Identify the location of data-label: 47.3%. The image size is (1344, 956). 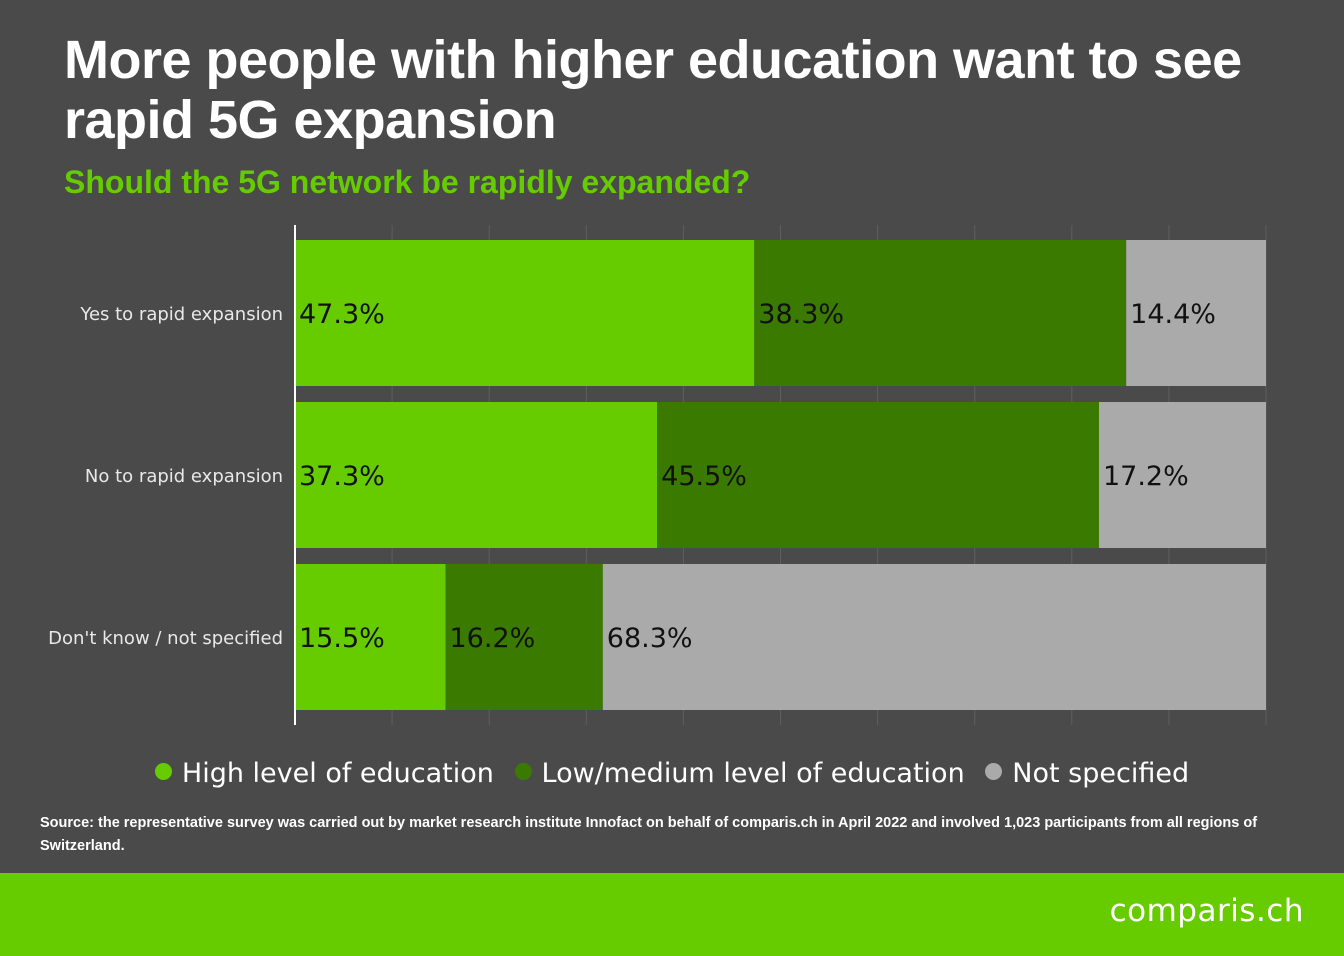
(342, 314).